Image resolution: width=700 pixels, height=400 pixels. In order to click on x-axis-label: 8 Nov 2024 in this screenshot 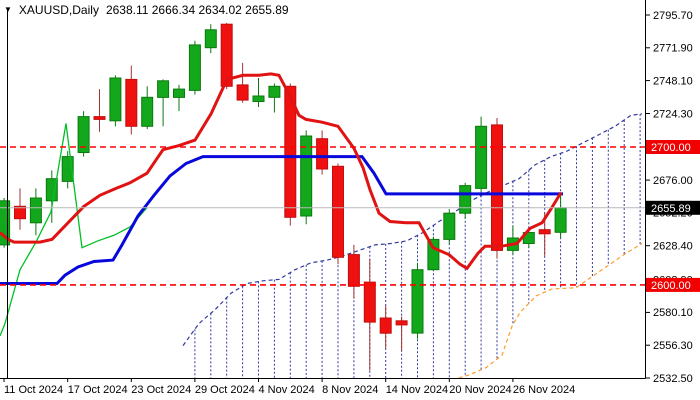, I will do `click(350, 390)`.